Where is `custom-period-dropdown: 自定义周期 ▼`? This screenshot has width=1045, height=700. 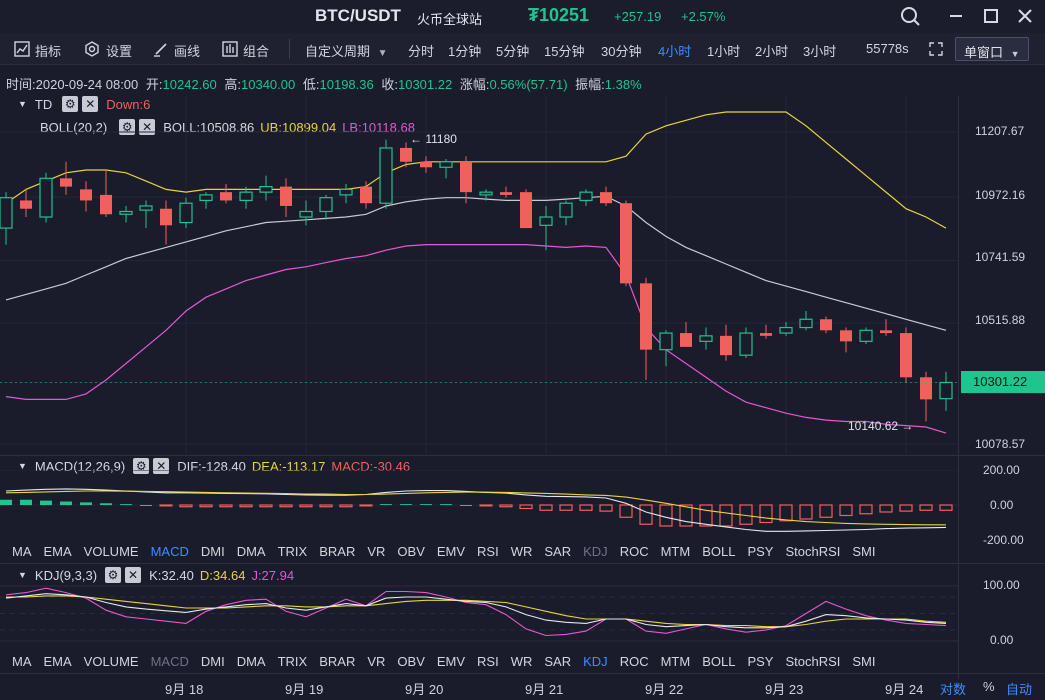 custom-period-dropdown: 自定义周期 ▼ is located at coordinates (346, 50).